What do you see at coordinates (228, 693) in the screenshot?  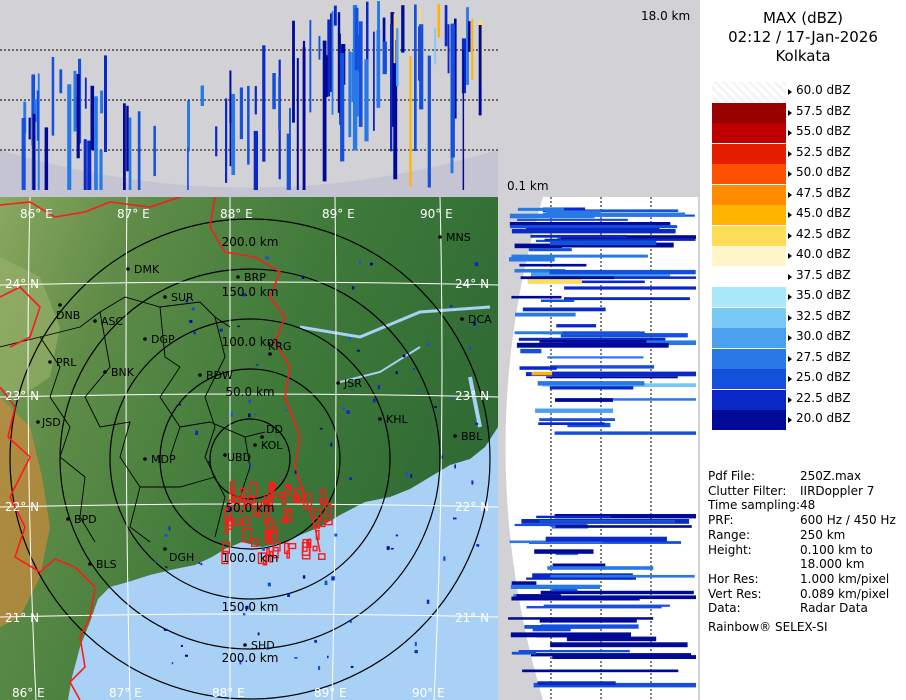 I see `lon-label-bottom: 88° E` at bounding box center [228, 693].